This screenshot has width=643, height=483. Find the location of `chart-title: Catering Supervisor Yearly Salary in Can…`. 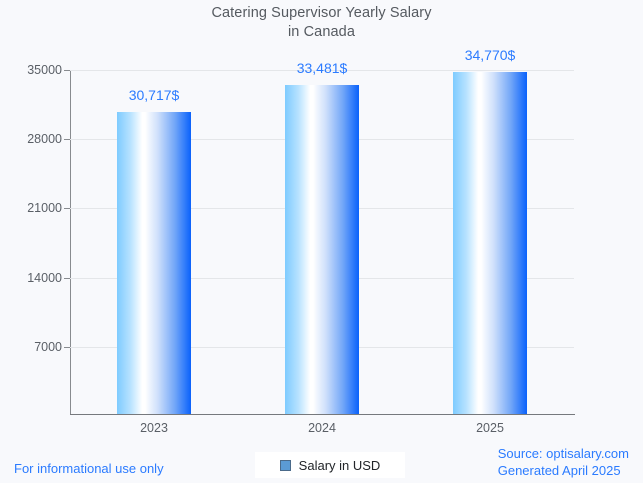

chart-title: Catering Supervisor Yearly Salary in Can… is located at coordinates (321, 23).